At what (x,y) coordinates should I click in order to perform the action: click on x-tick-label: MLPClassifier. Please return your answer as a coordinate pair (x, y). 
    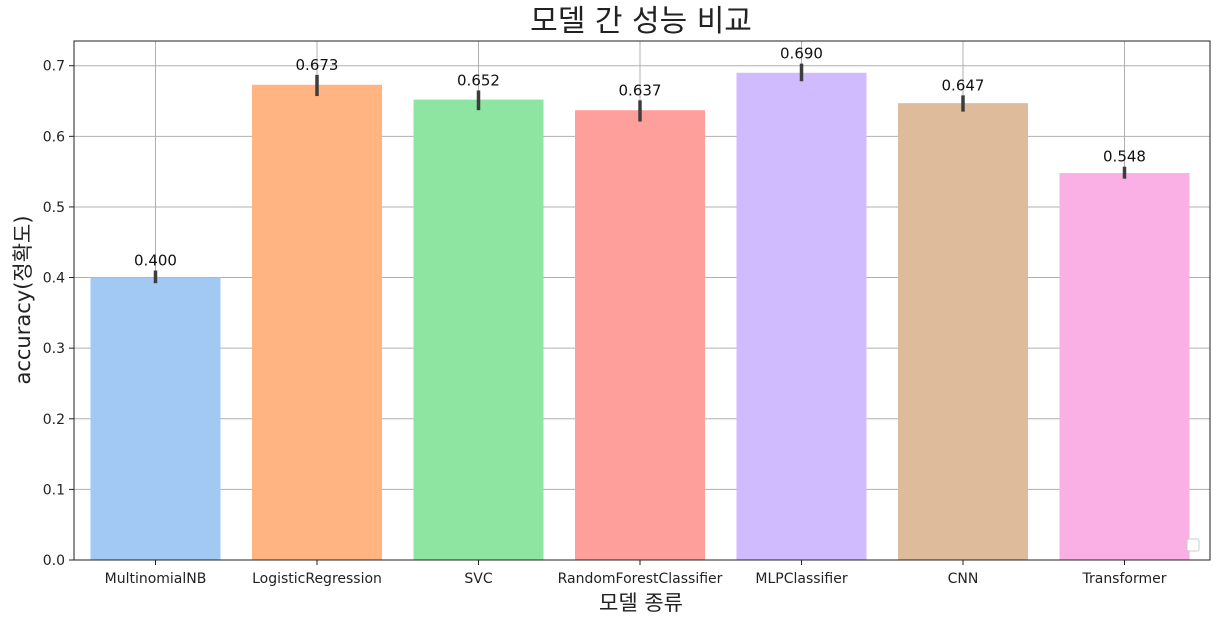
    Looking at the image, I should click on (801, 579).